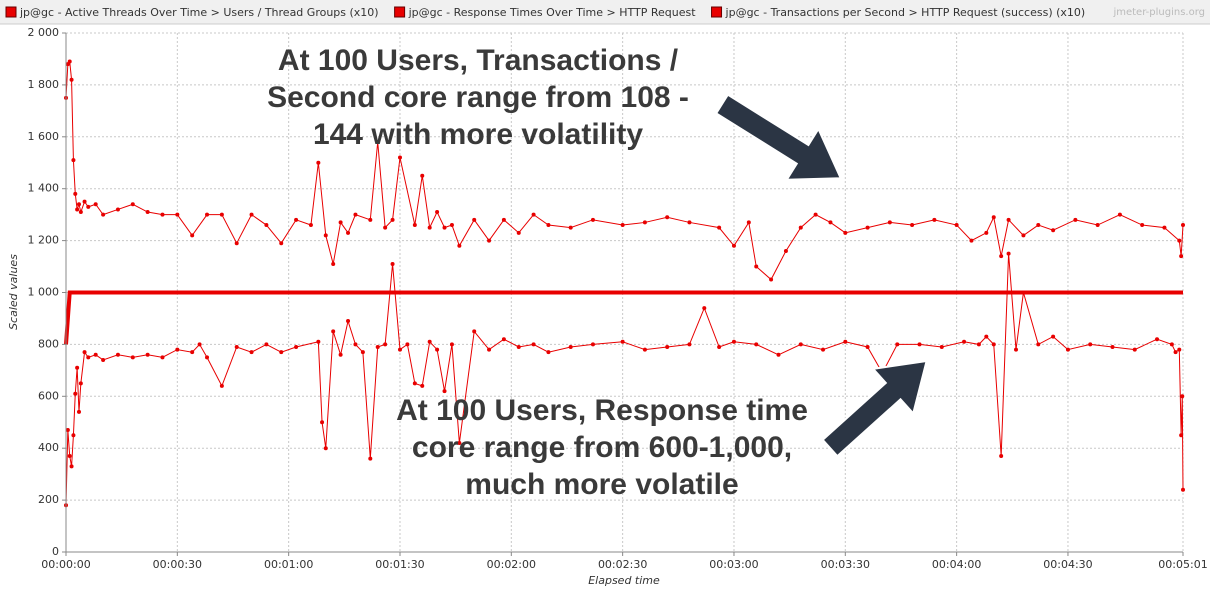 This screenshot has width=1210, height=594. Describe the element at coordinates (1067, 564) in the screenshot. I see `x-tick-label: 00:04:30` at that location.